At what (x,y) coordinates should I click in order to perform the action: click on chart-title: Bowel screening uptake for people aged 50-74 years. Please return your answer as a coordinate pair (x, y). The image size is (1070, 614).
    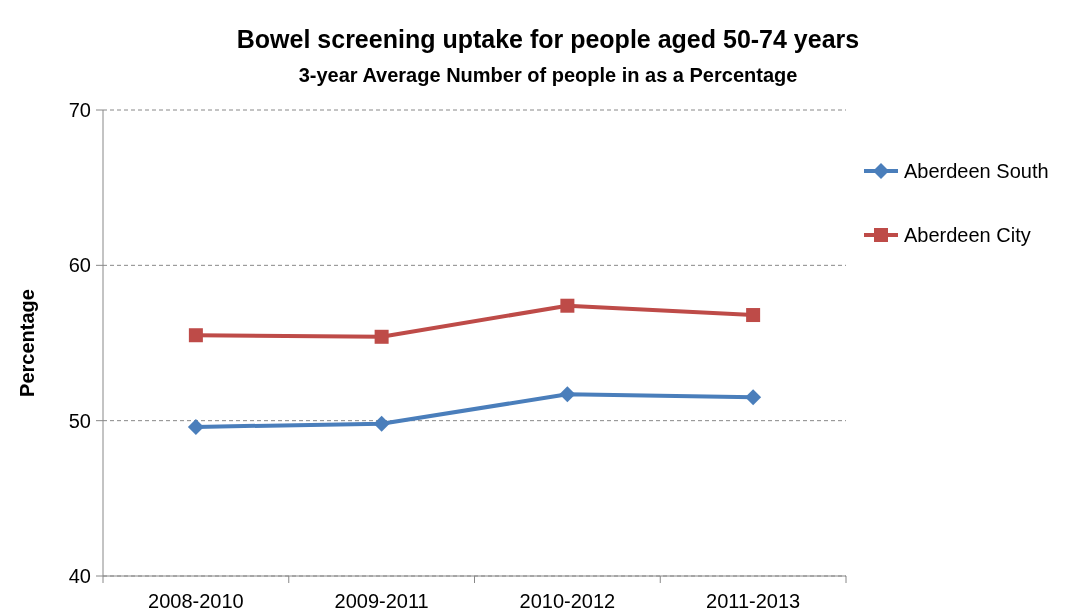
    Looking at the image, I should click on (548, 39).